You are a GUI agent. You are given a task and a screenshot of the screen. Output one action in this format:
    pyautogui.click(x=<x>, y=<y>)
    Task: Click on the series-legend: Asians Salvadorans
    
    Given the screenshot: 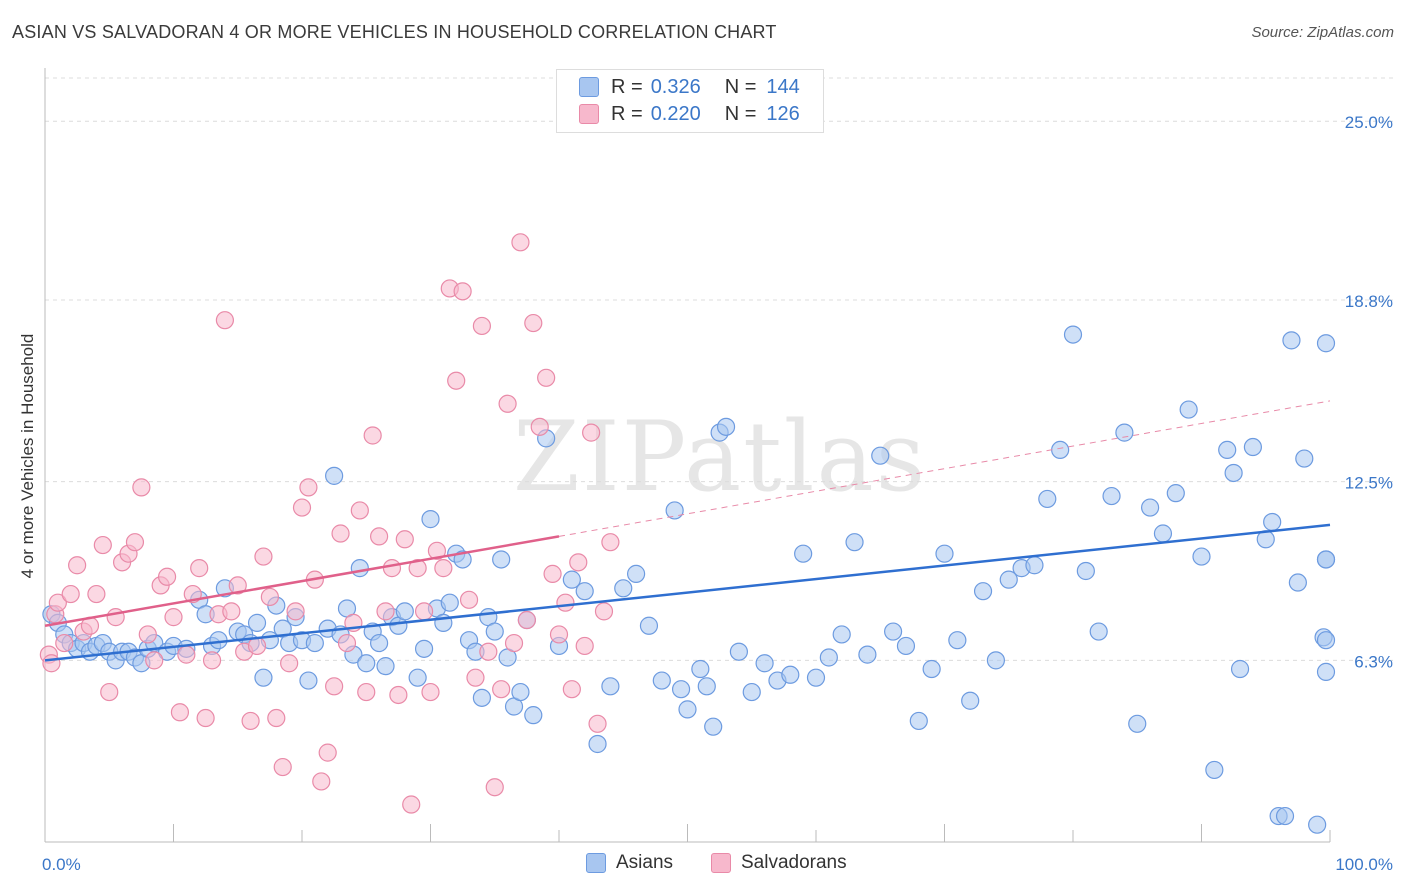 What is the action you would take?
    pyautogui.click(x=703, y=864)
    